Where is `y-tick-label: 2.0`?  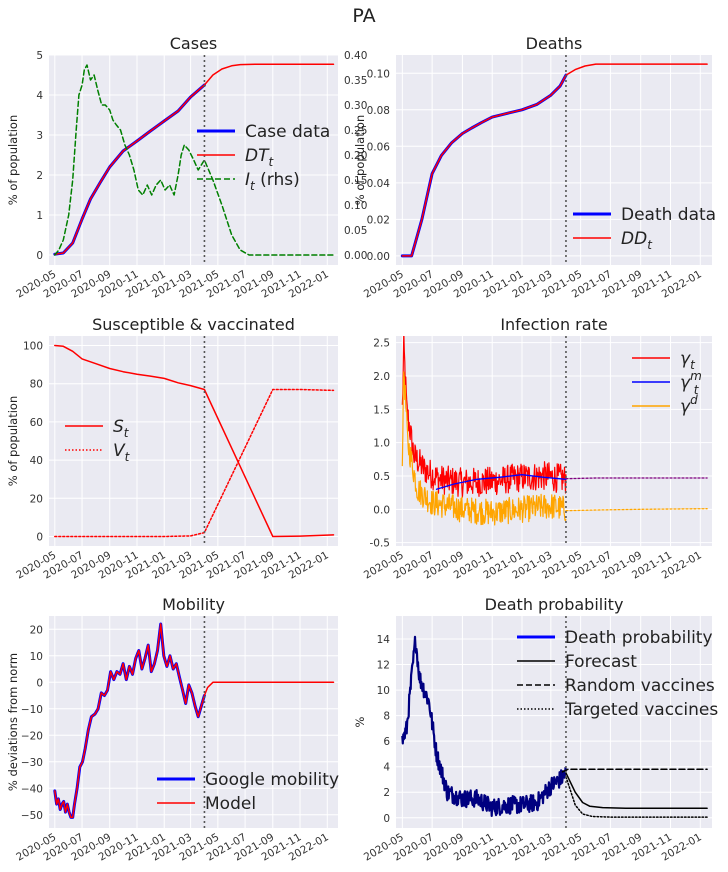 y-tick-label: 2.0 is located at coordinates (381, 377).